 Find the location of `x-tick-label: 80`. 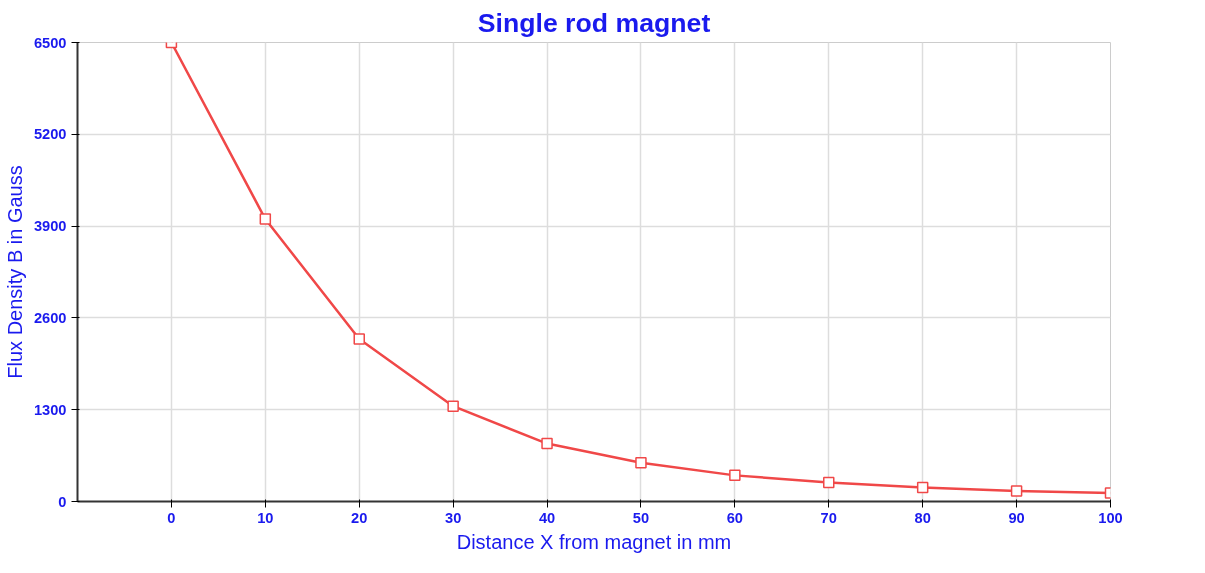

x-tick-label: 80 is located at coordinates (922, 517).